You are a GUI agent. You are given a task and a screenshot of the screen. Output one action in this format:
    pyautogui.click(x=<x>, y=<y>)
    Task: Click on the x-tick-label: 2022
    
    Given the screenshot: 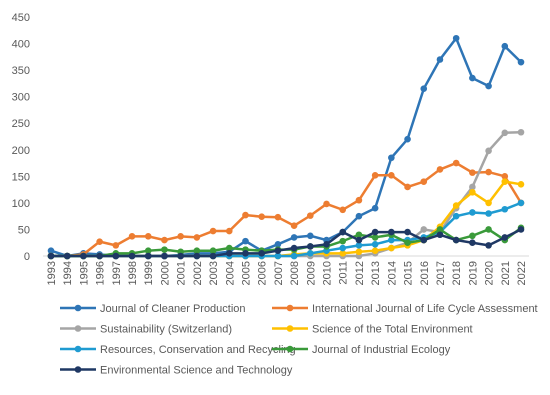 What is the action you would take?
    pyautogui.click(x=522, y=273)
    